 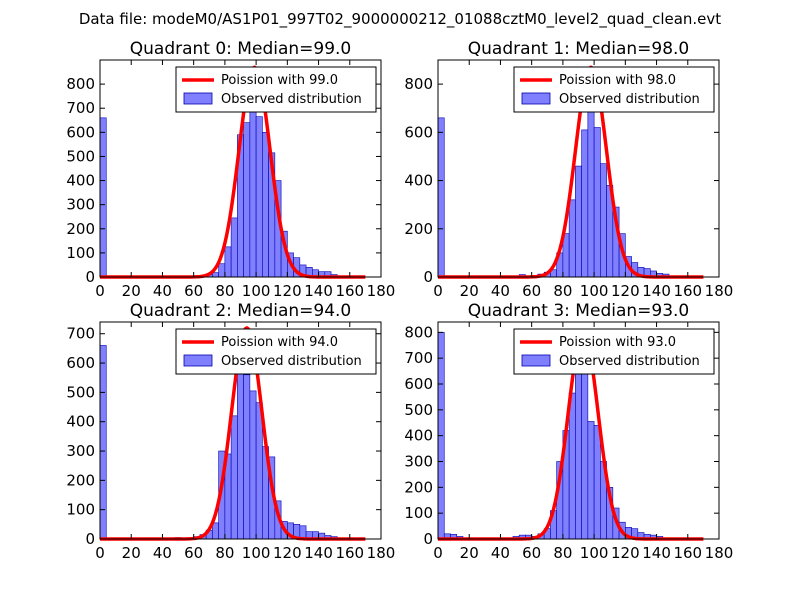 What do you see at coordinates (241, 49) in the screenshot?
I see `chart-title: Quadrant 0: Median=99.0` at bounding box center [241, 49].